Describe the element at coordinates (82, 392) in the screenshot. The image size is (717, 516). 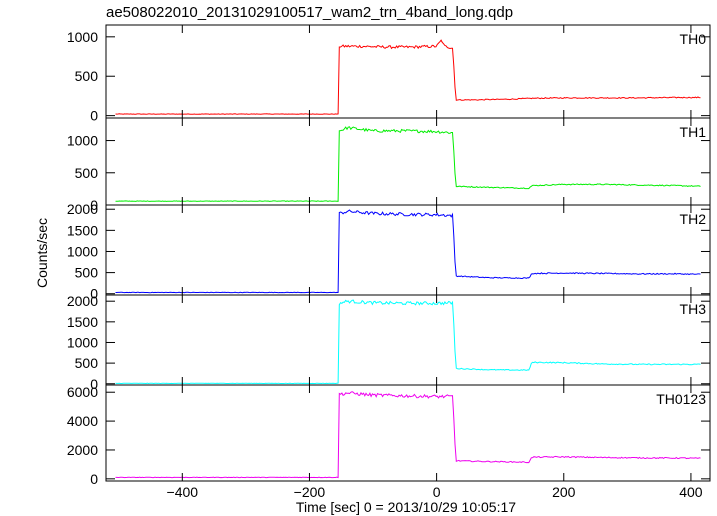
I see `y-tick-label: 6000` at that location.